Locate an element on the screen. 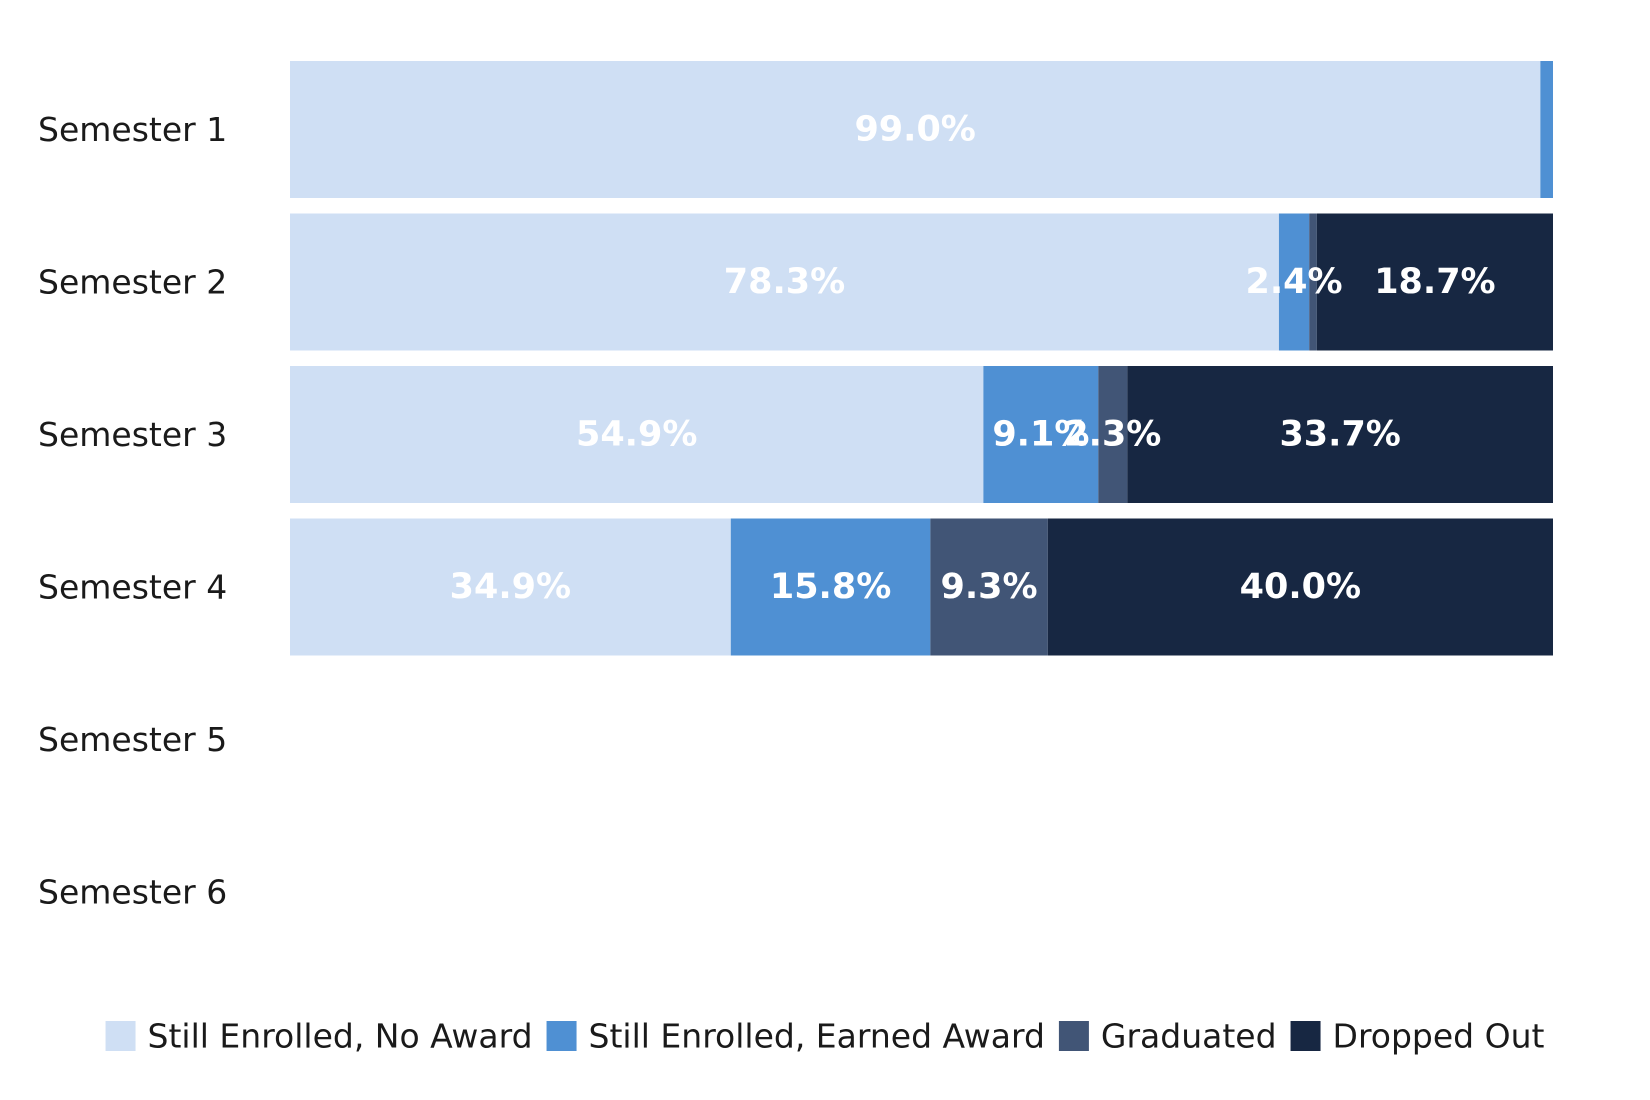 Image resolution: width=1650 pixels, height=1100 pixels. data-label-semester-2-still-enrolled-earned-award: 2.4% is located at coordinates (1294, 282).